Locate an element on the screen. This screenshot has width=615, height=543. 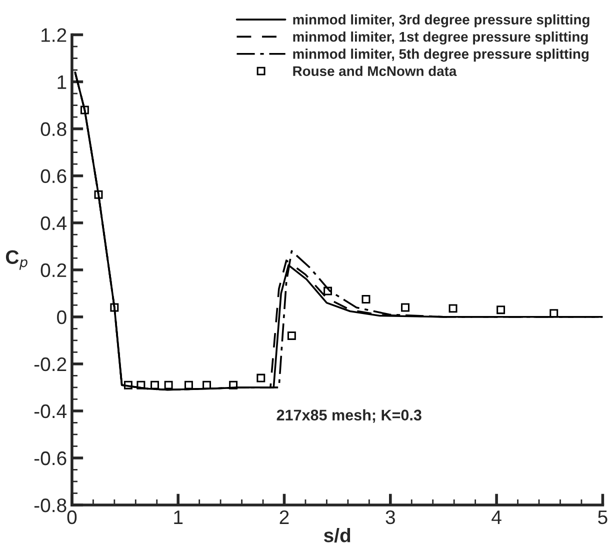
y-tick-label: 0.2 is located at coordinates (53, 270).